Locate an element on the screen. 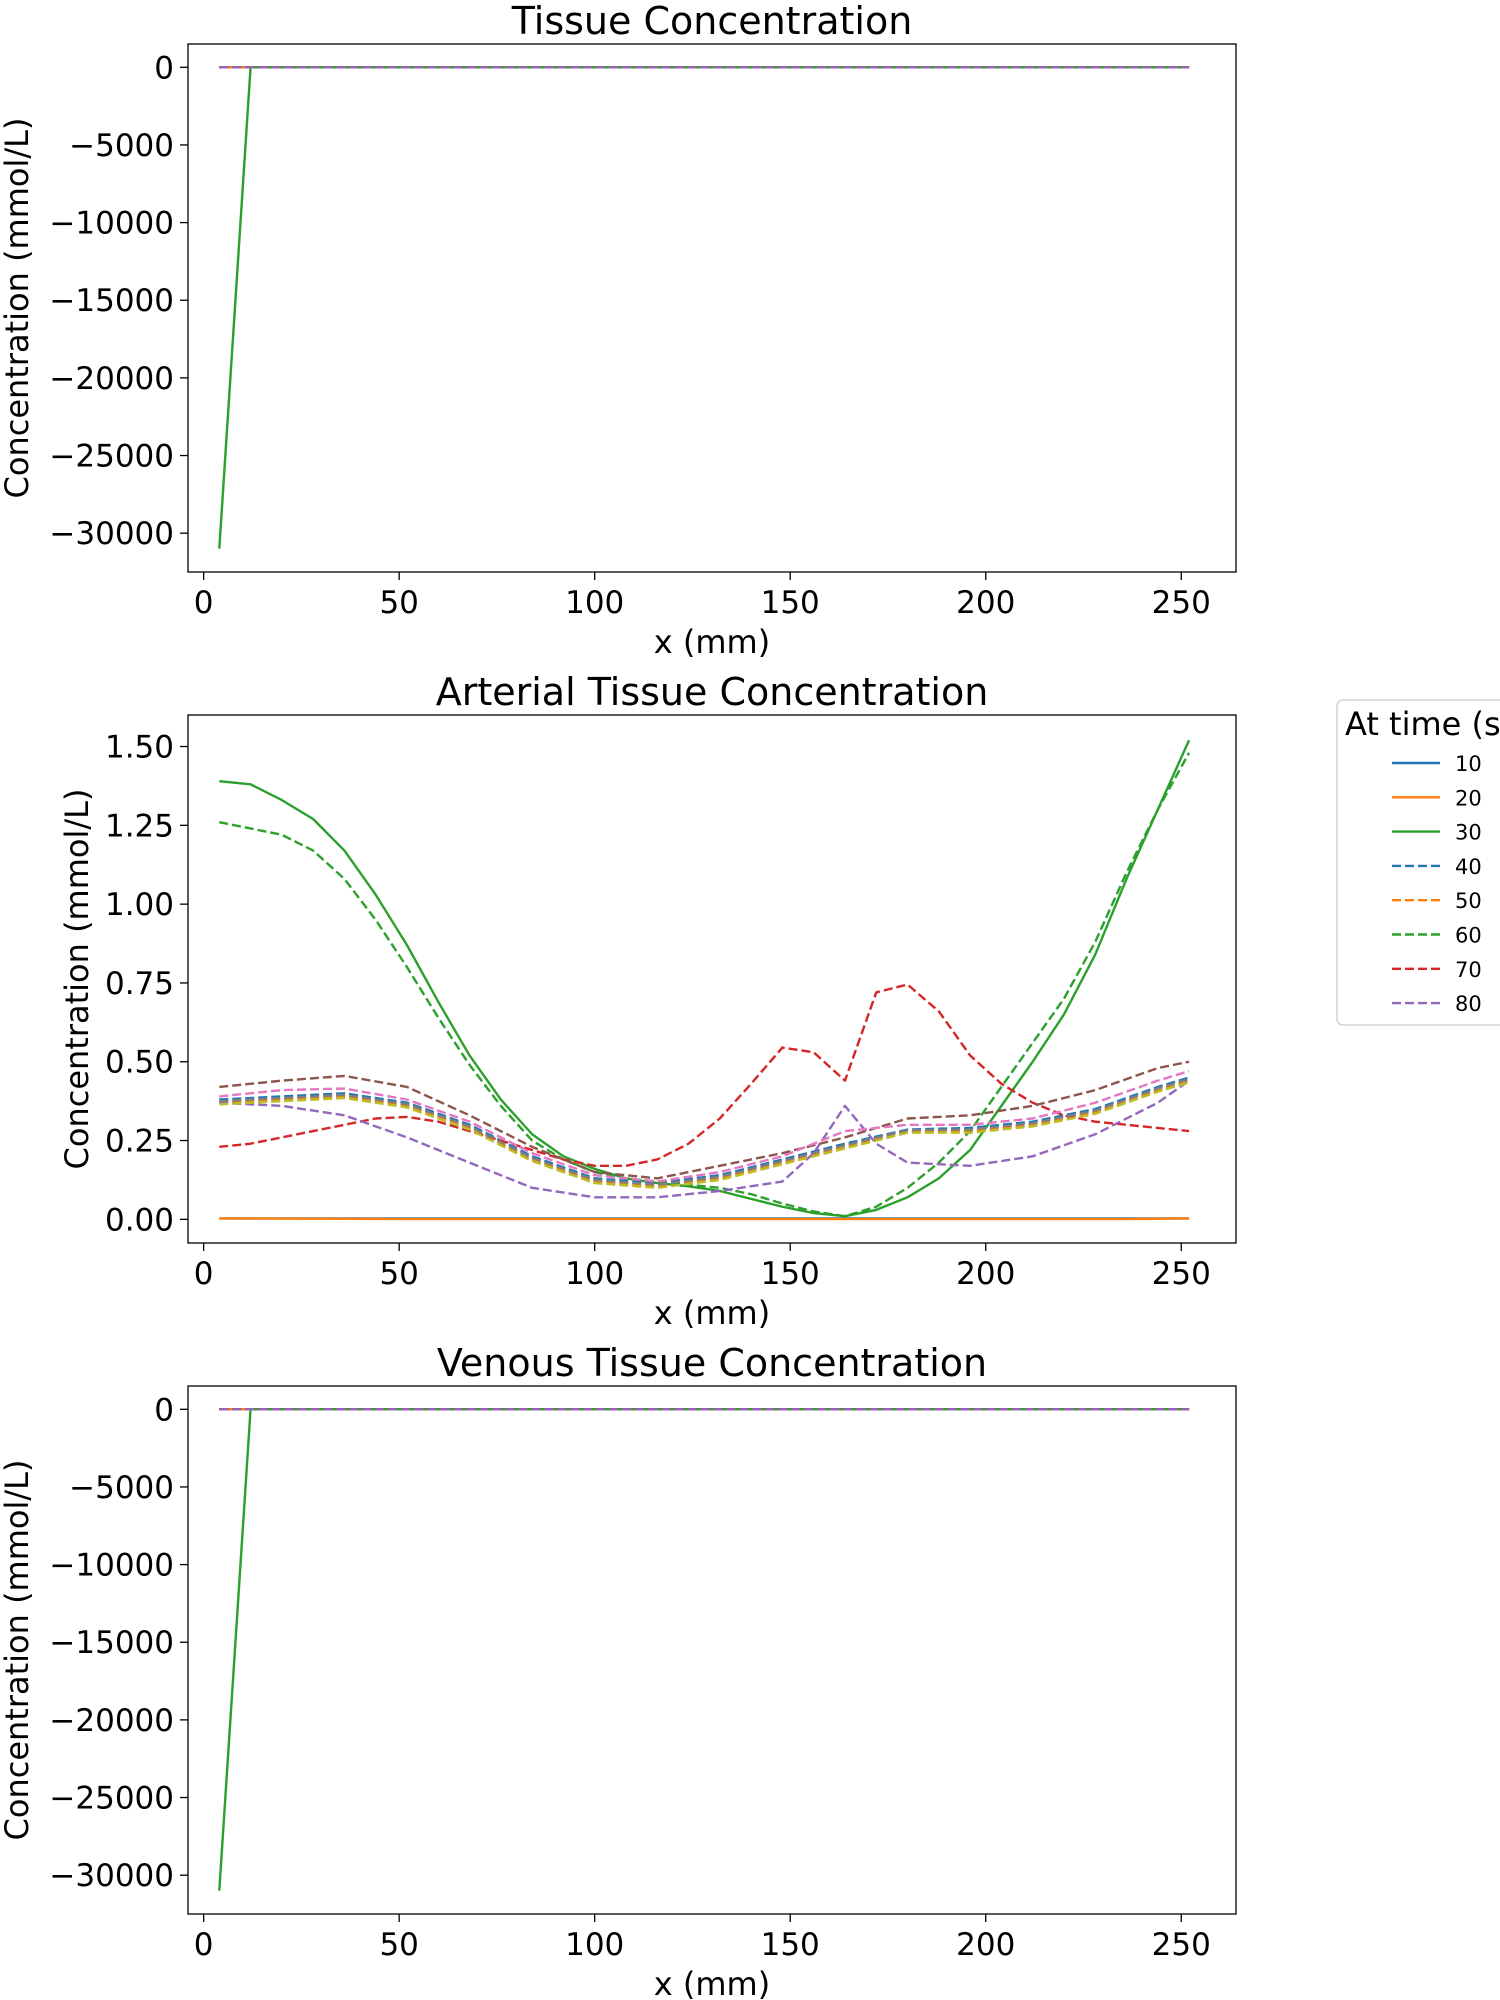 Image resolution: width=1500 pixels, height=2000 pixels. chart-title: Tissue Concentration is located at coordinates (712, 21).